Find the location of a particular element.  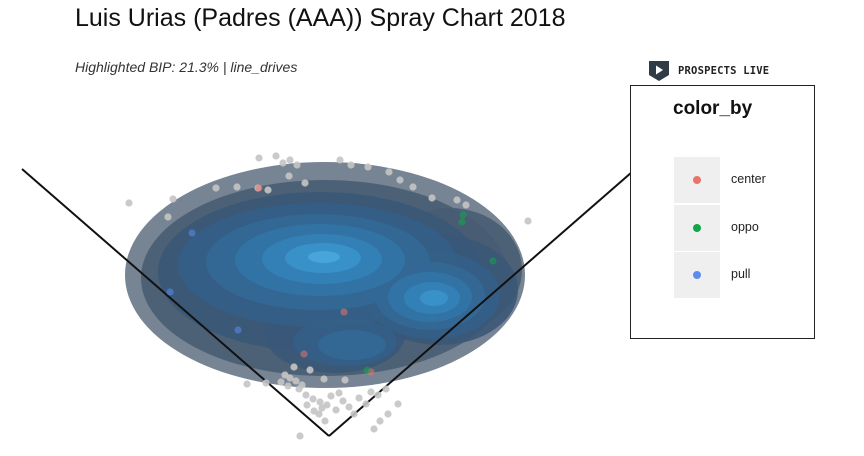

chart-subtitle: Highlighted BIP: 21.3% | line_drives is located at coordinates (186, 67).